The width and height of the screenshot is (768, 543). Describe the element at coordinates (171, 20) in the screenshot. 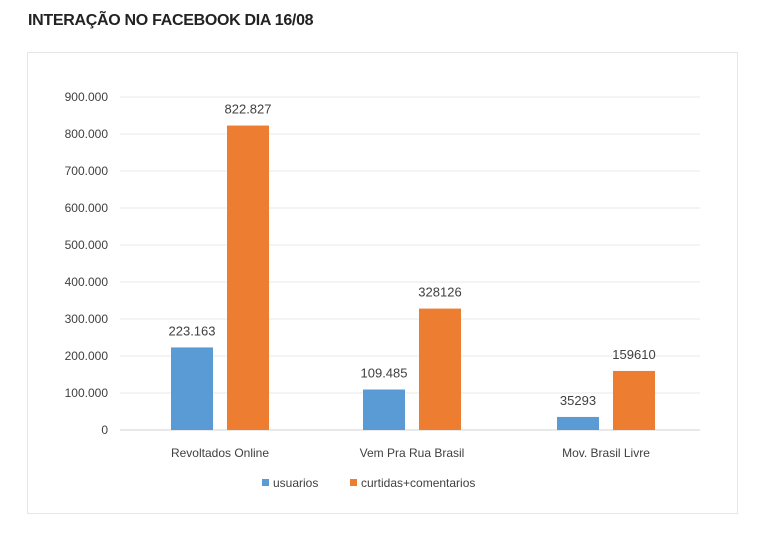

I see `chart-title: INTERAÇÃO NO FACEBOOK DIA 16/08` at that location.